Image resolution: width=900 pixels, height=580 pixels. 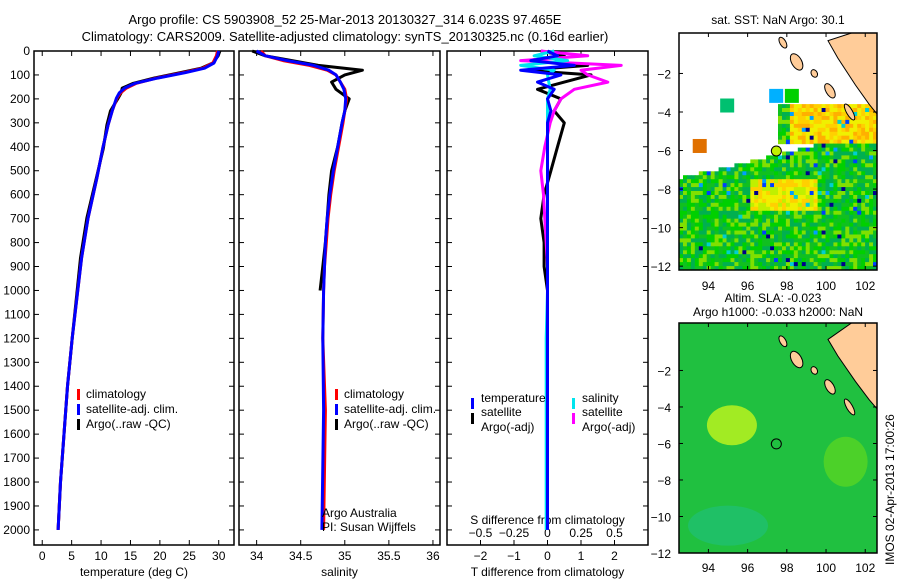 I want to click on legend-label: satellite, so click(x=501, y=412).